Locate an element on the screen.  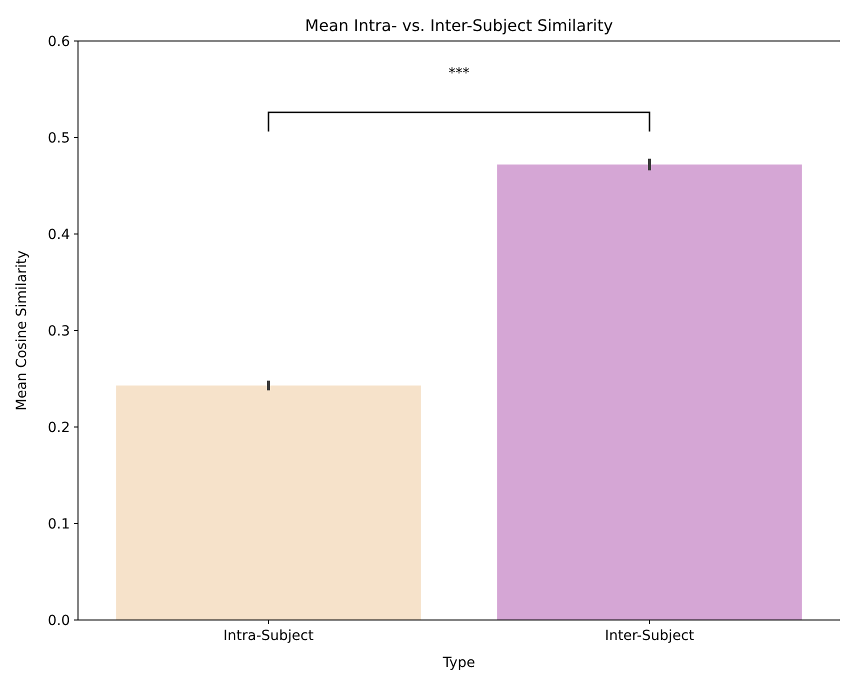
chart-title: Mean Intra- vs. Inter-Subject Similarity is located at coordinates (459, 25).